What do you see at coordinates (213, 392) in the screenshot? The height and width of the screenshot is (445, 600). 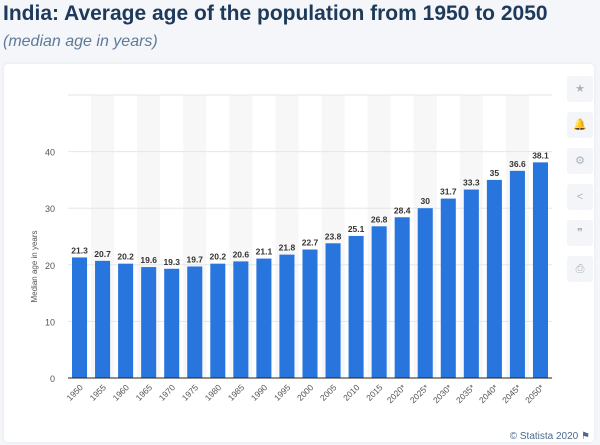 I see `x-tick-label: 1980` at bounding box center [213, 392].